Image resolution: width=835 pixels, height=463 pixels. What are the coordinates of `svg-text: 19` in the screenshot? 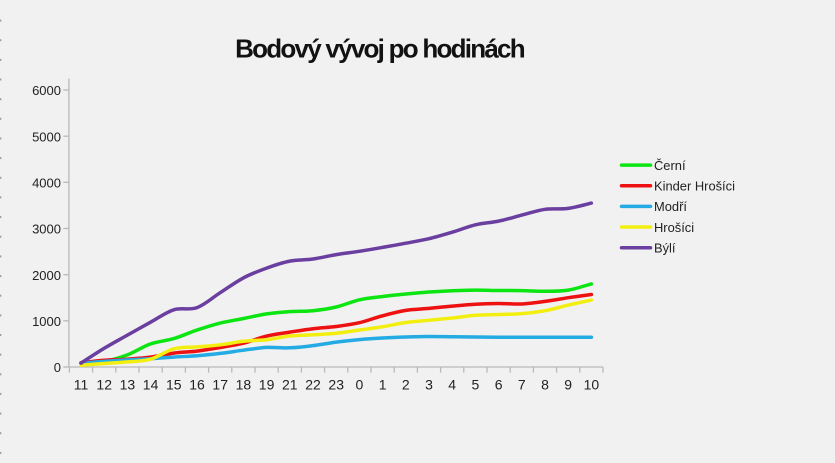 It's located at (267, 385).